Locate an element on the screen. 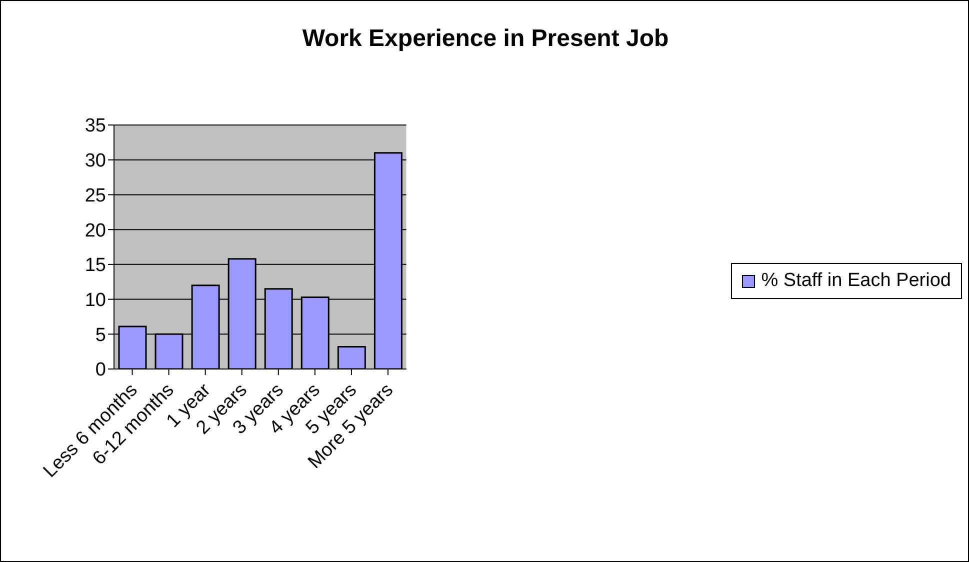 The height and width of the screenshot is (562, 969). y-tick-label: 5 is located at coordinates (100, 335).